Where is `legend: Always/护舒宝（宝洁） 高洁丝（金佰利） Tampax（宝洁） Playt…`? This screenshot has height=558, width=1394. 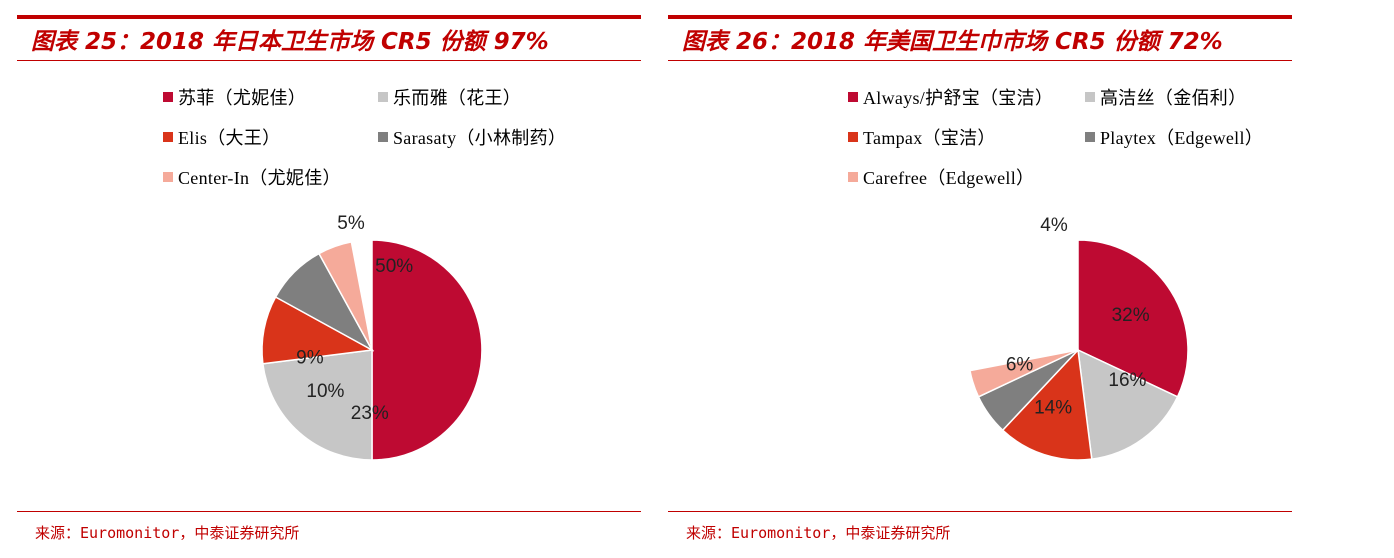 legend: Always/护舒宝（宝洁） 高洁丝（金佰利） Tampax（宝洁） Playt… is located at coordinates (980, 139).